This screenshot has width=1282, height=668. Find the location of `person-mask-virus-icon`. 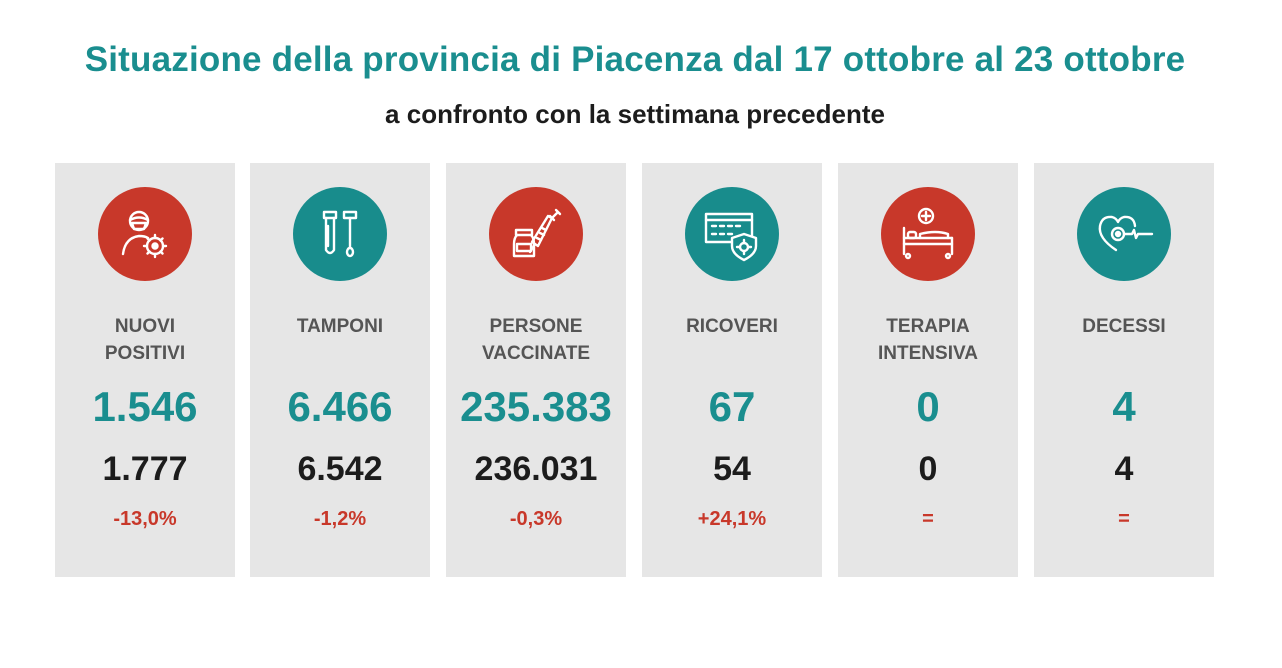

person-mask-virus-icon is located at coordinates (145, 234).